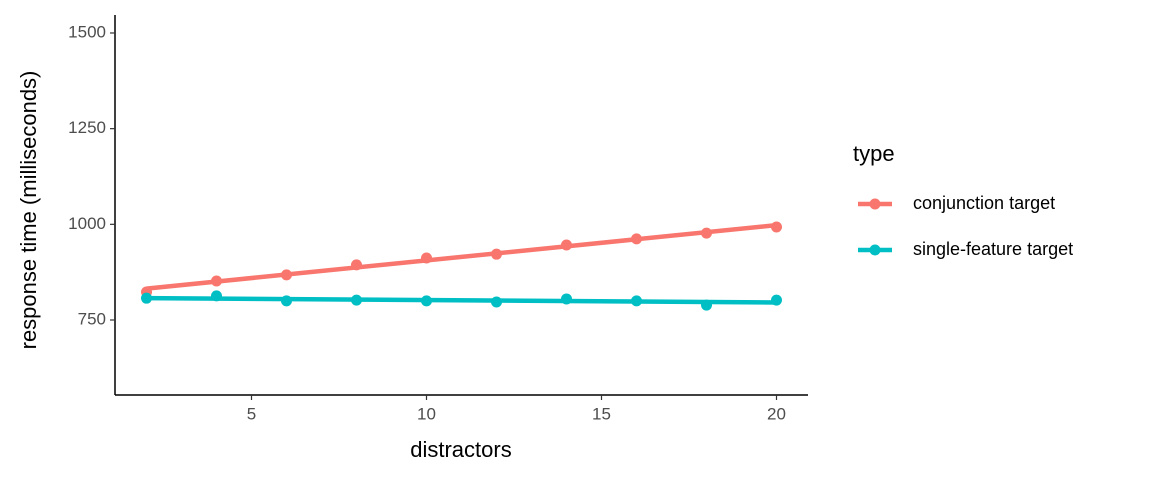  Describe the element at coordinates (776, 413) in the screenshot. I see `x-tick-label: 20` at that location.